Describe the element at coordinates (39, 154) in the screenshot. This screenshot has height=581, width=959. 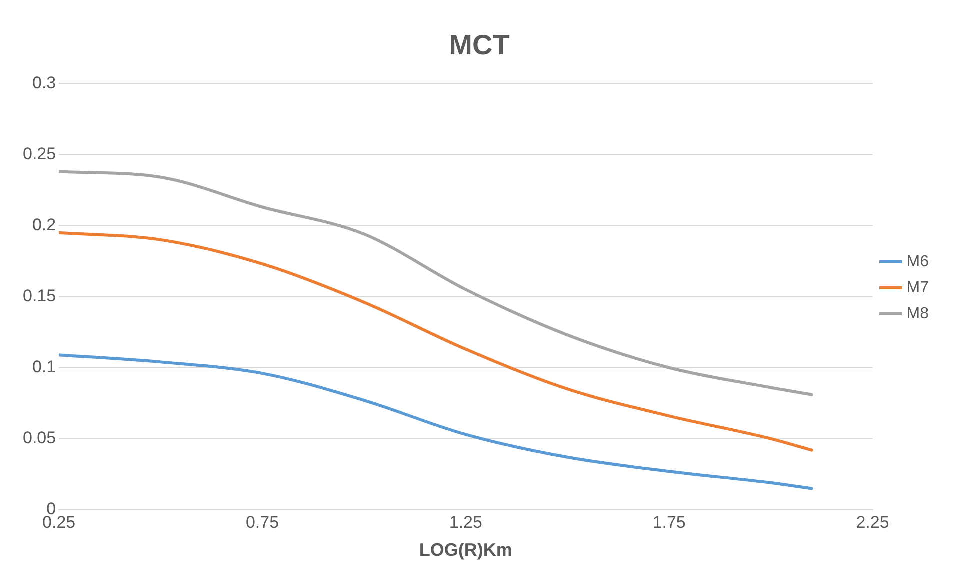
I see `y-tick-label: 0.25` at that location.